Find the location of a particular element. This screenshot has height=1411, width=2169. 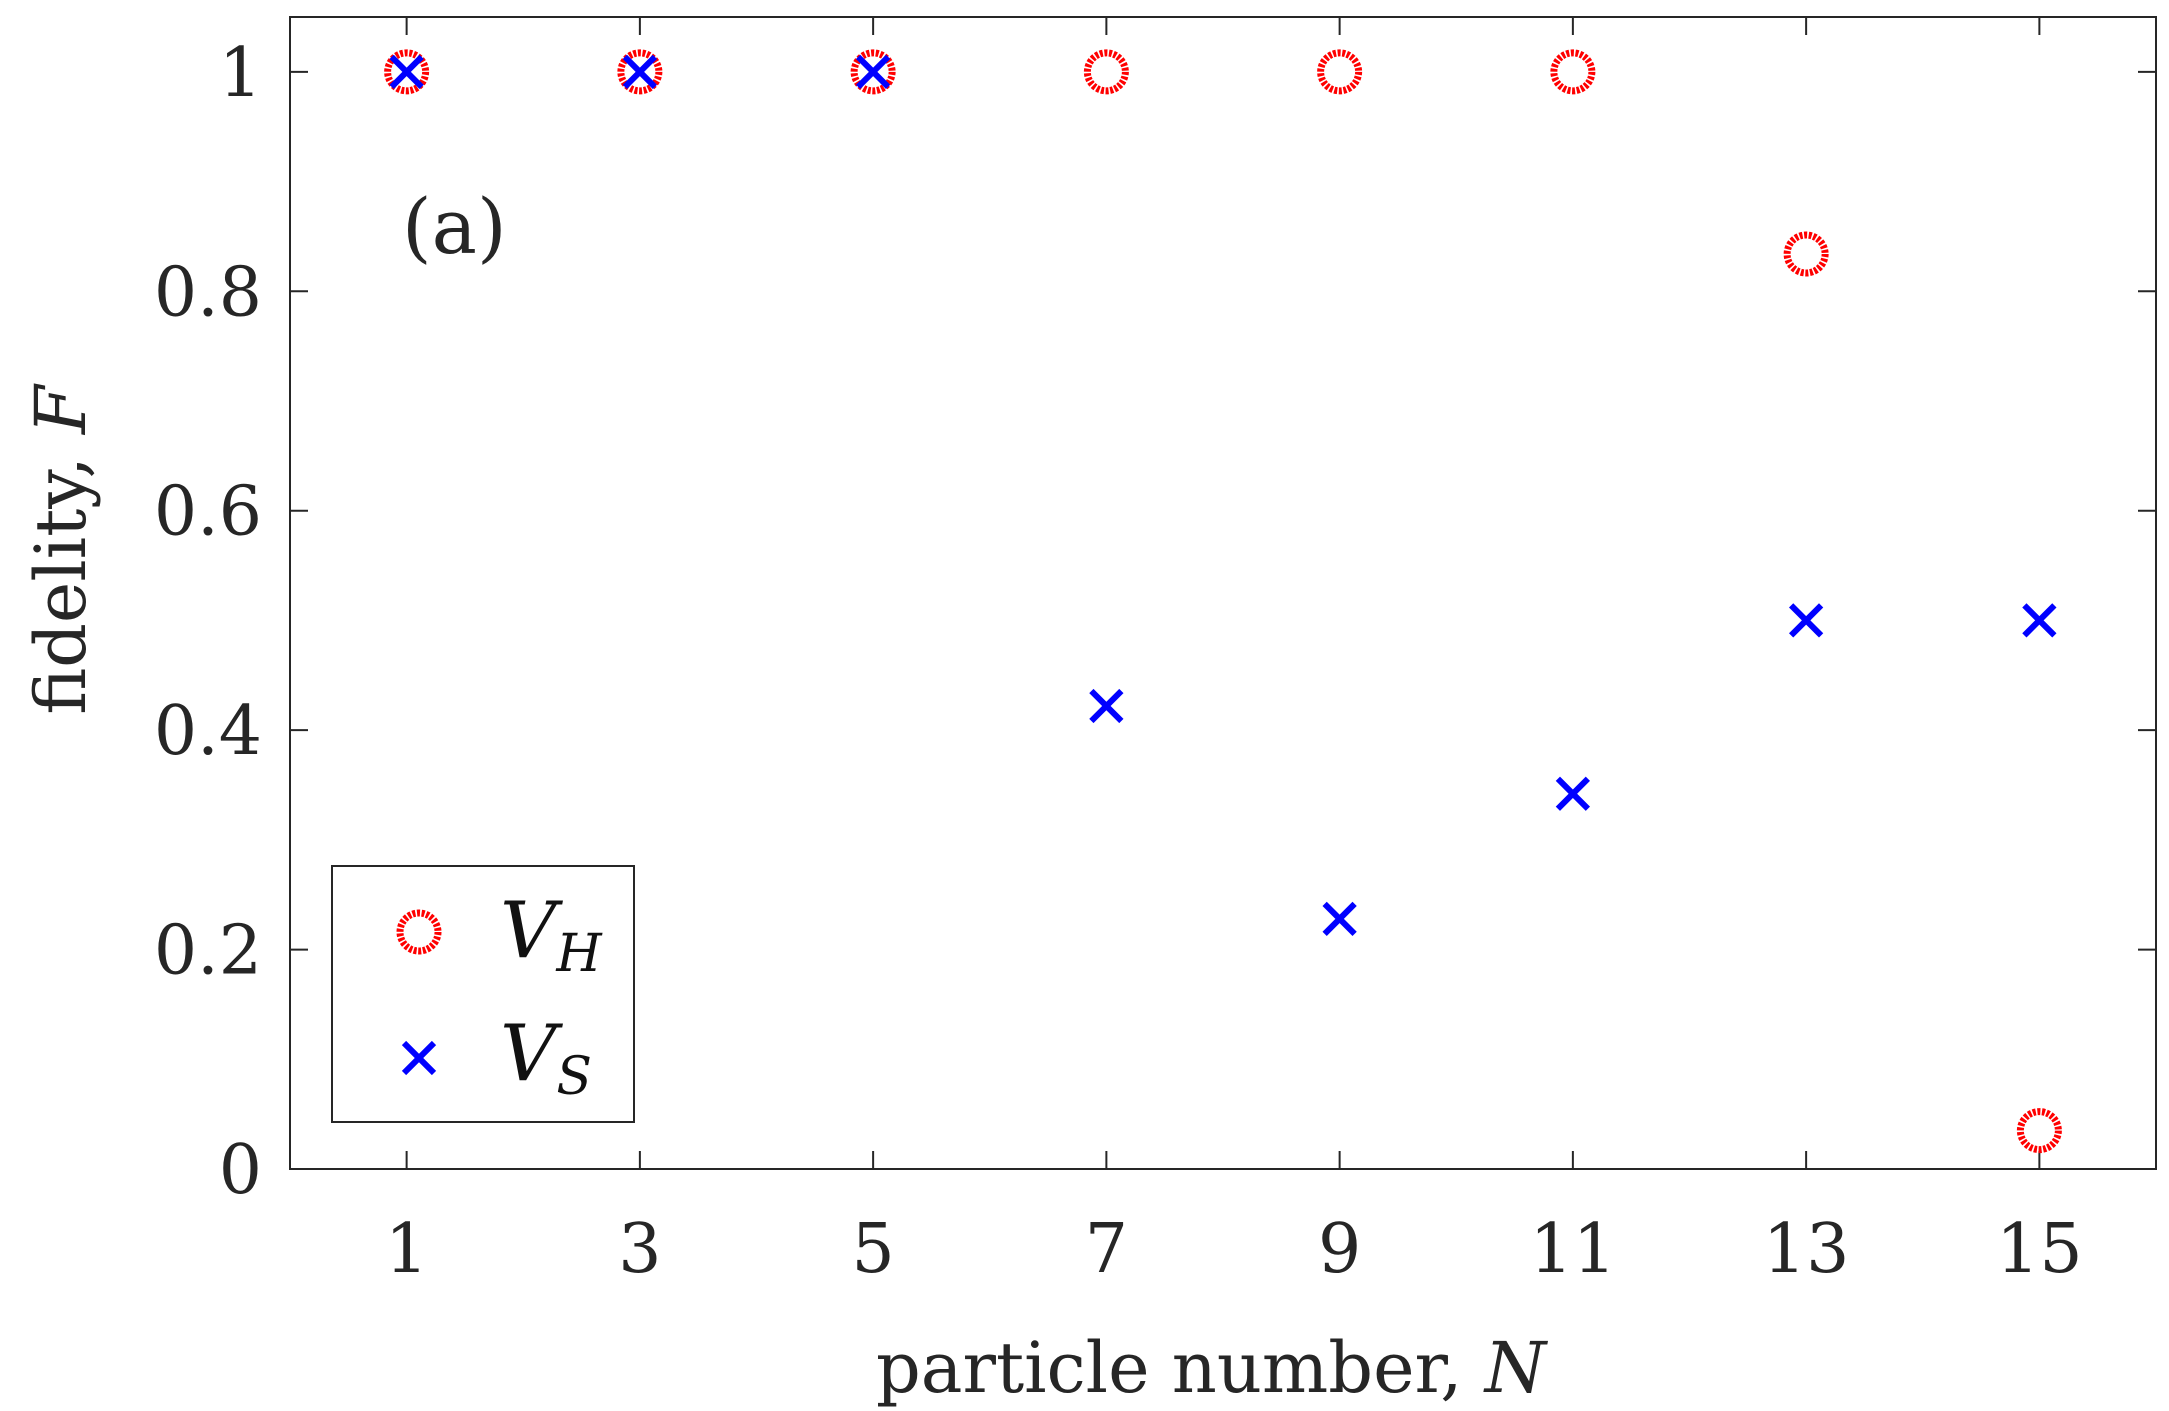

y-tick-label: 0.6 is located at coordinates (208, 512).